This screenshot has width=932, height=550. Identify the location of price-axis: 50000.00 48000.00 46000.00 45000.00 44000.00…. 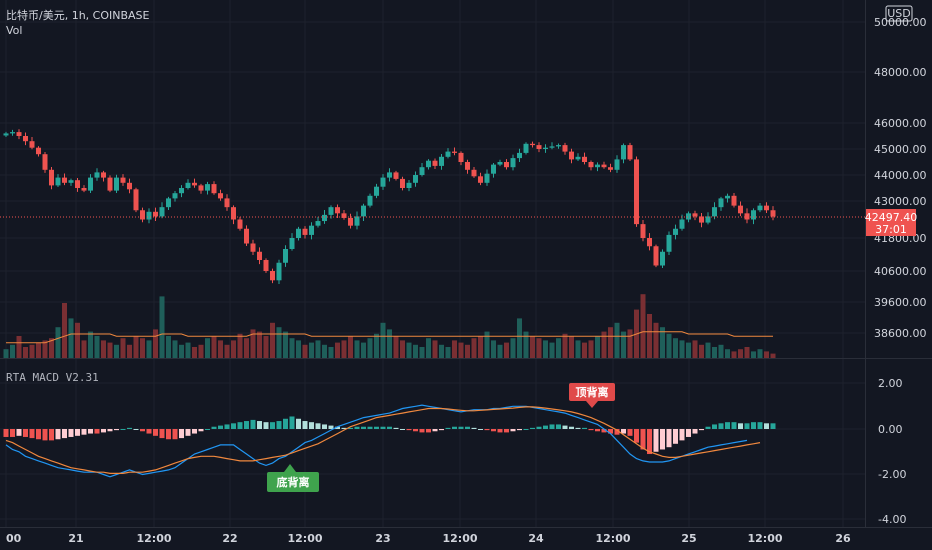
(900, 178).